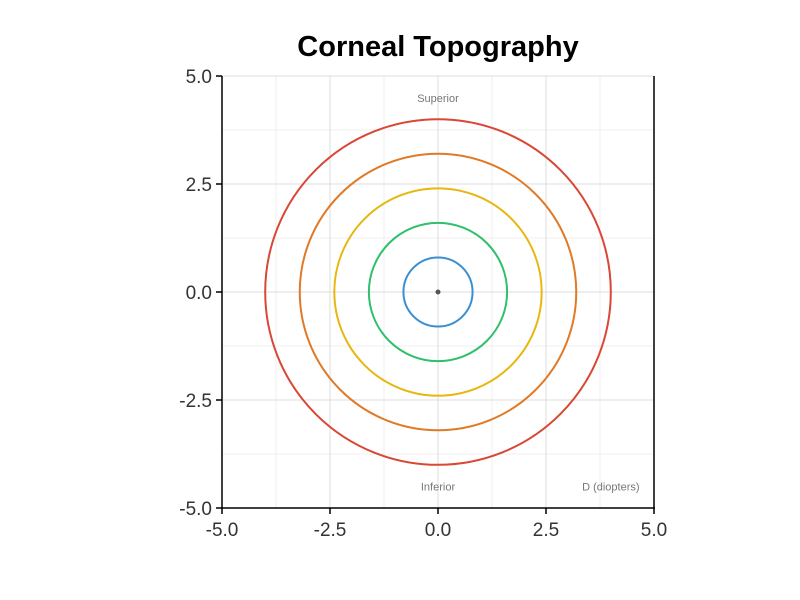 The height and width of the screenshot is (600, 800). What do you see at coordinates (546, 530) in the screenshot?
I see `x-tick-label: 2.5` at bounding box center [546, 530].